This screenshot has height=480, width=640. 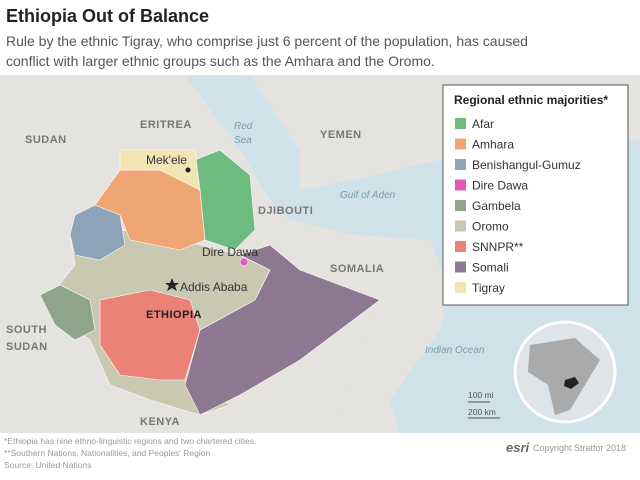 I want to click on legend-label: Gambela, so click(x=496, y=206).